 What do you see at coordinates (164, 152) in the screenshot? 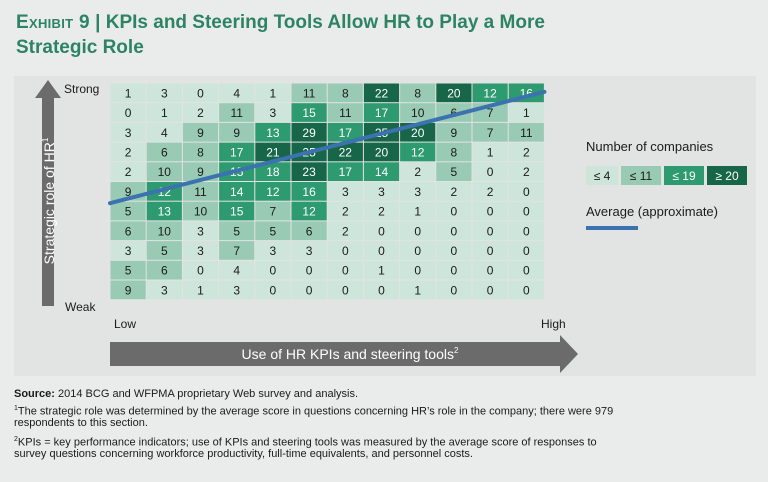
I see `heatmap-cell-value: 6` at bounding box center [164, 152].